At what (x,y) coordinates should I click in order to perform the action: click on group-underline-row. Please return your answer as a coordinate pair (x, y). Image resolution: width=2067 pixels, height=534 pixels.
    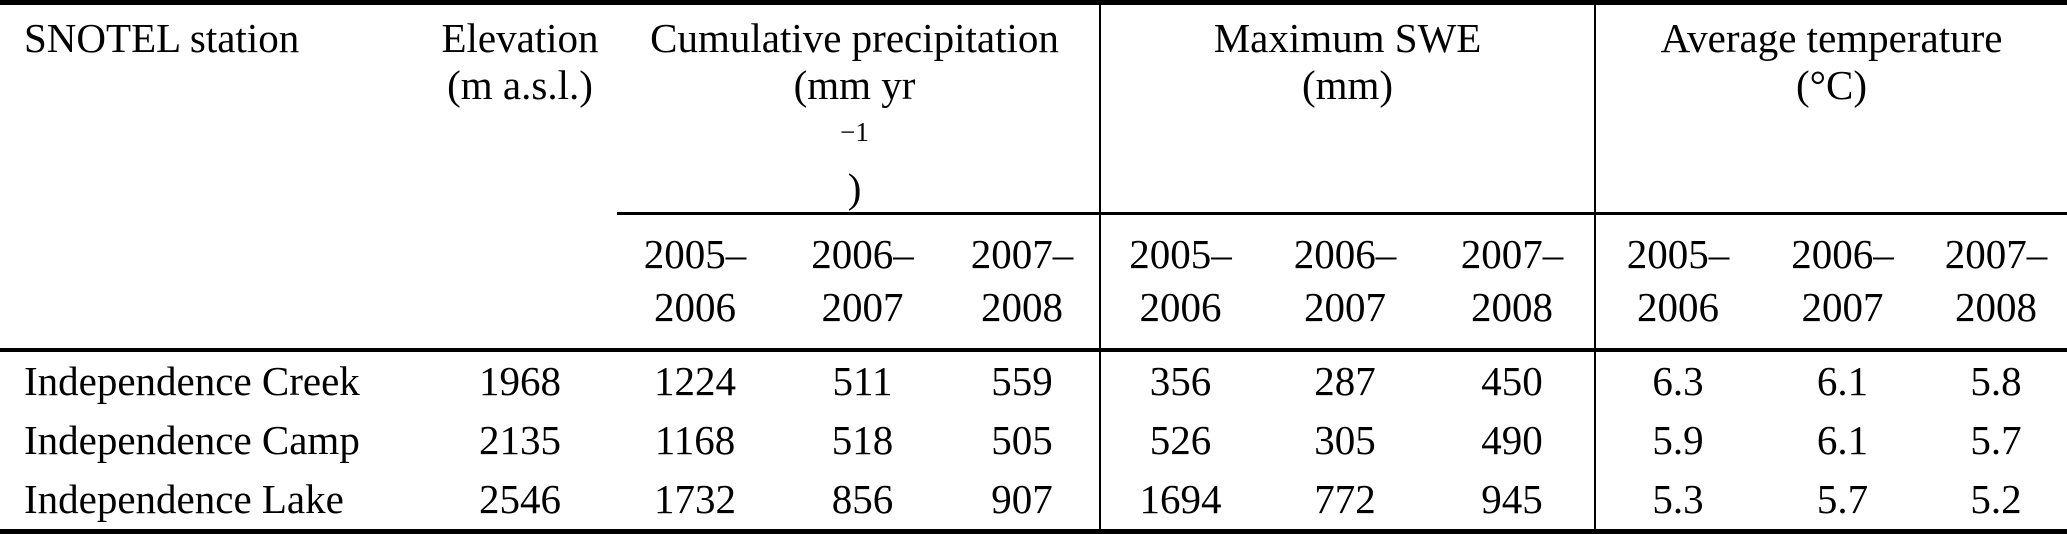
    Looking at the image, I should click on (1033, 213).